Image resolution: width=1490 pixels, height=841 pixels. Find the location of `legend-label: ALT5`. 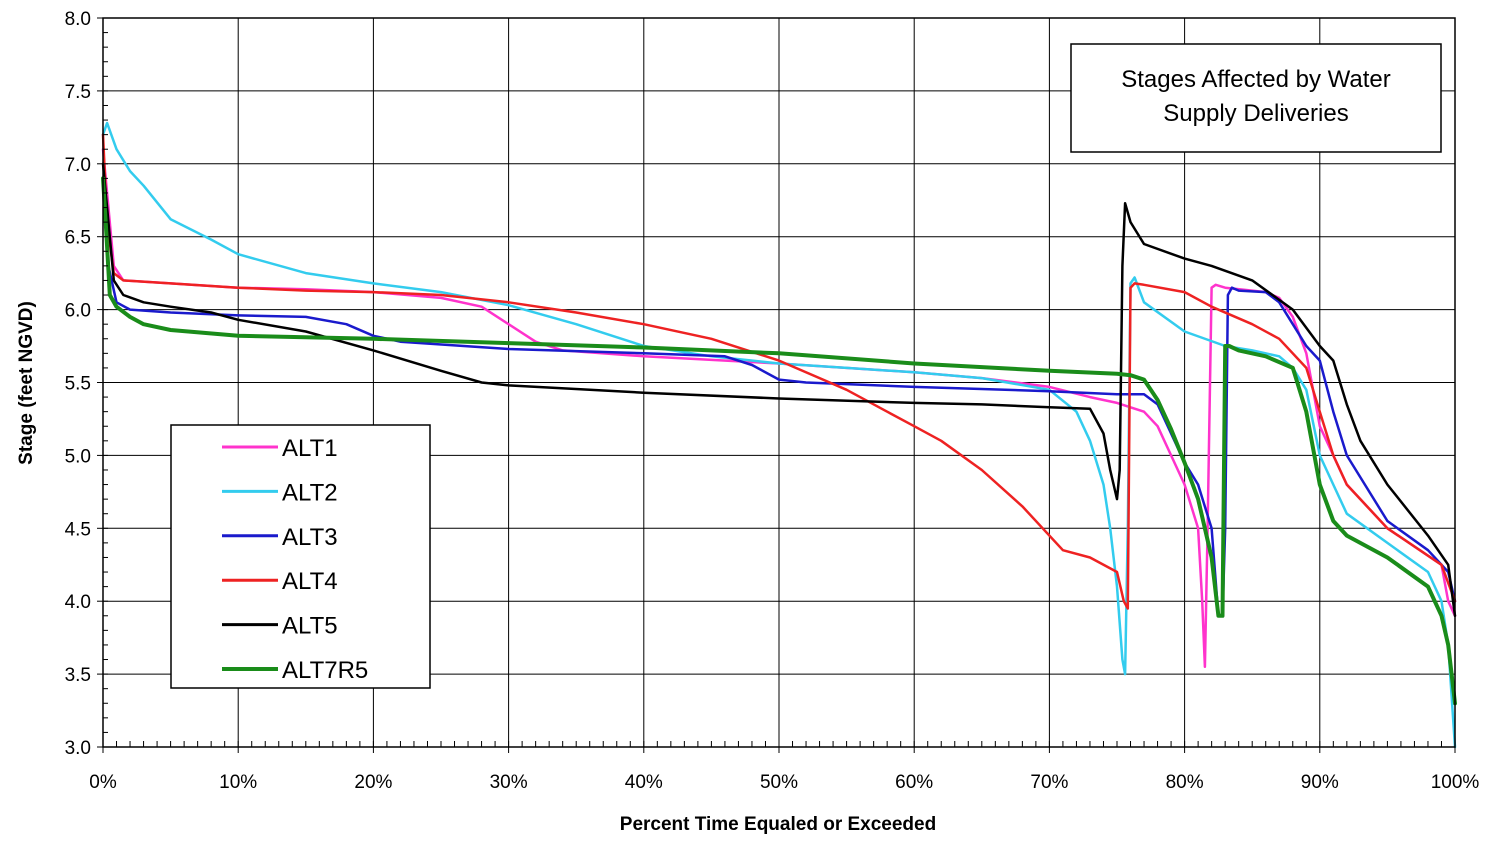

legend-label: ALT5 is located at coordinates (310, 626).